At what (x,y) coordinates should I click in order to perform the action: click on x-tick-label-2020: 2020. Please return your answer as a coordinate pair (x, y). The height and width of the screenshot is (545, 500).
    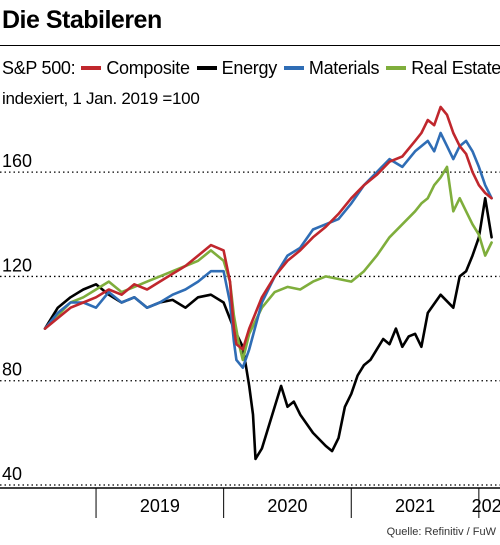
    Looking at the image, I should click on (287, 506).